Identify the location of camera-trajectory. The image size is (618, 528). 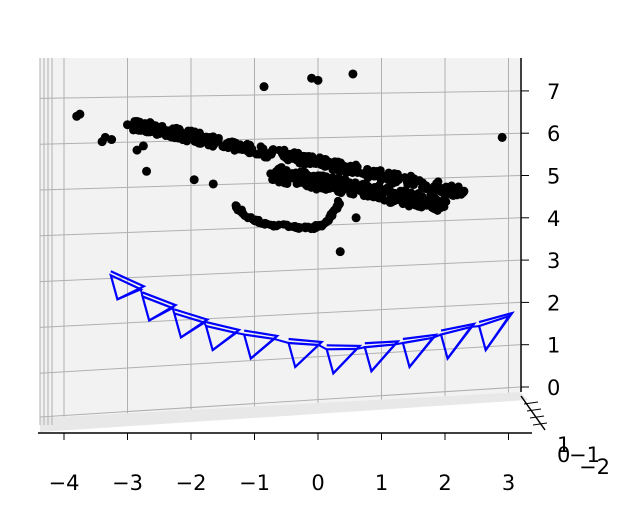
(312, 323).